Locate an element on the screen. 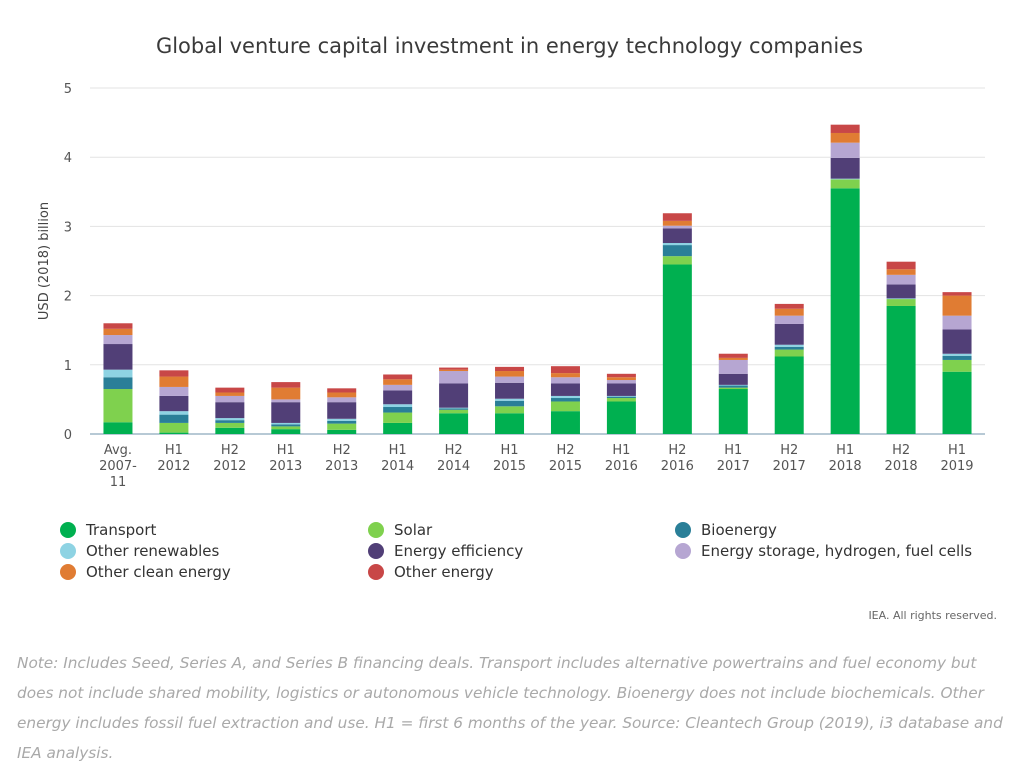  legend-label: Other clean energy is located at coordinates (158, 572).